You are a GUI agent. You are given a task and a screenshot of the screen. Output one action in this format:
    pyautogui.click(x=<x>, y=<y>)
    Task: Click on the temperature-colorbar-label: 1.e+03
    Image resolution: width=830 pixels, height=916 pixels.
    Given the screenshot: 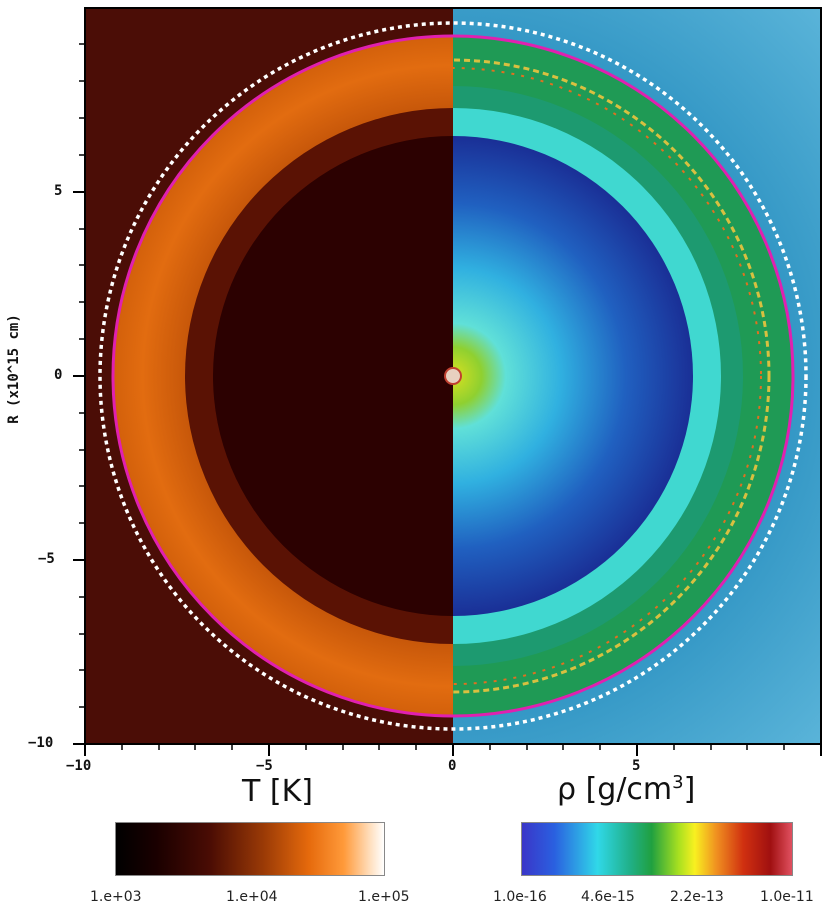 What is the action you would take?
    pyautogui.click(x=116, y=897)
    